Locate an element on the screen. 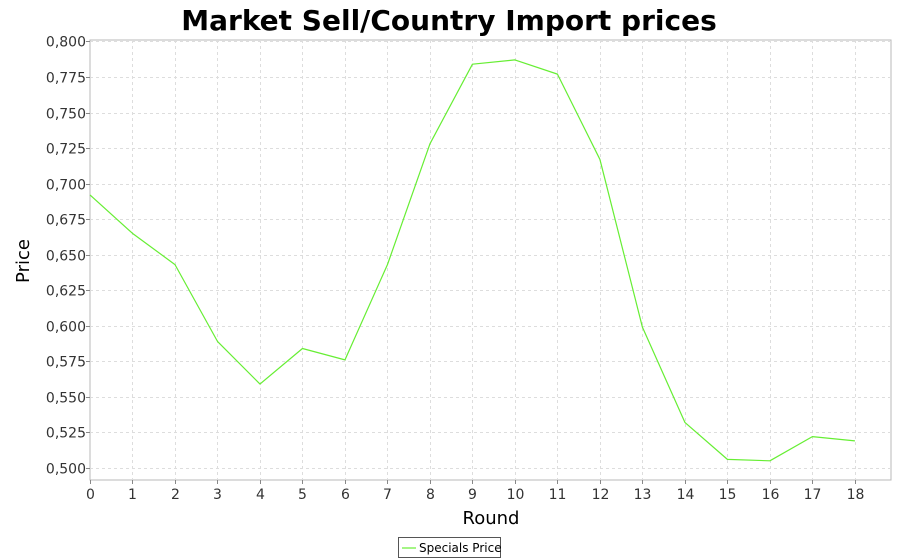 This screenshot has height=560, width=900. y-axis-label: Price is located at coordinates (23, 261).